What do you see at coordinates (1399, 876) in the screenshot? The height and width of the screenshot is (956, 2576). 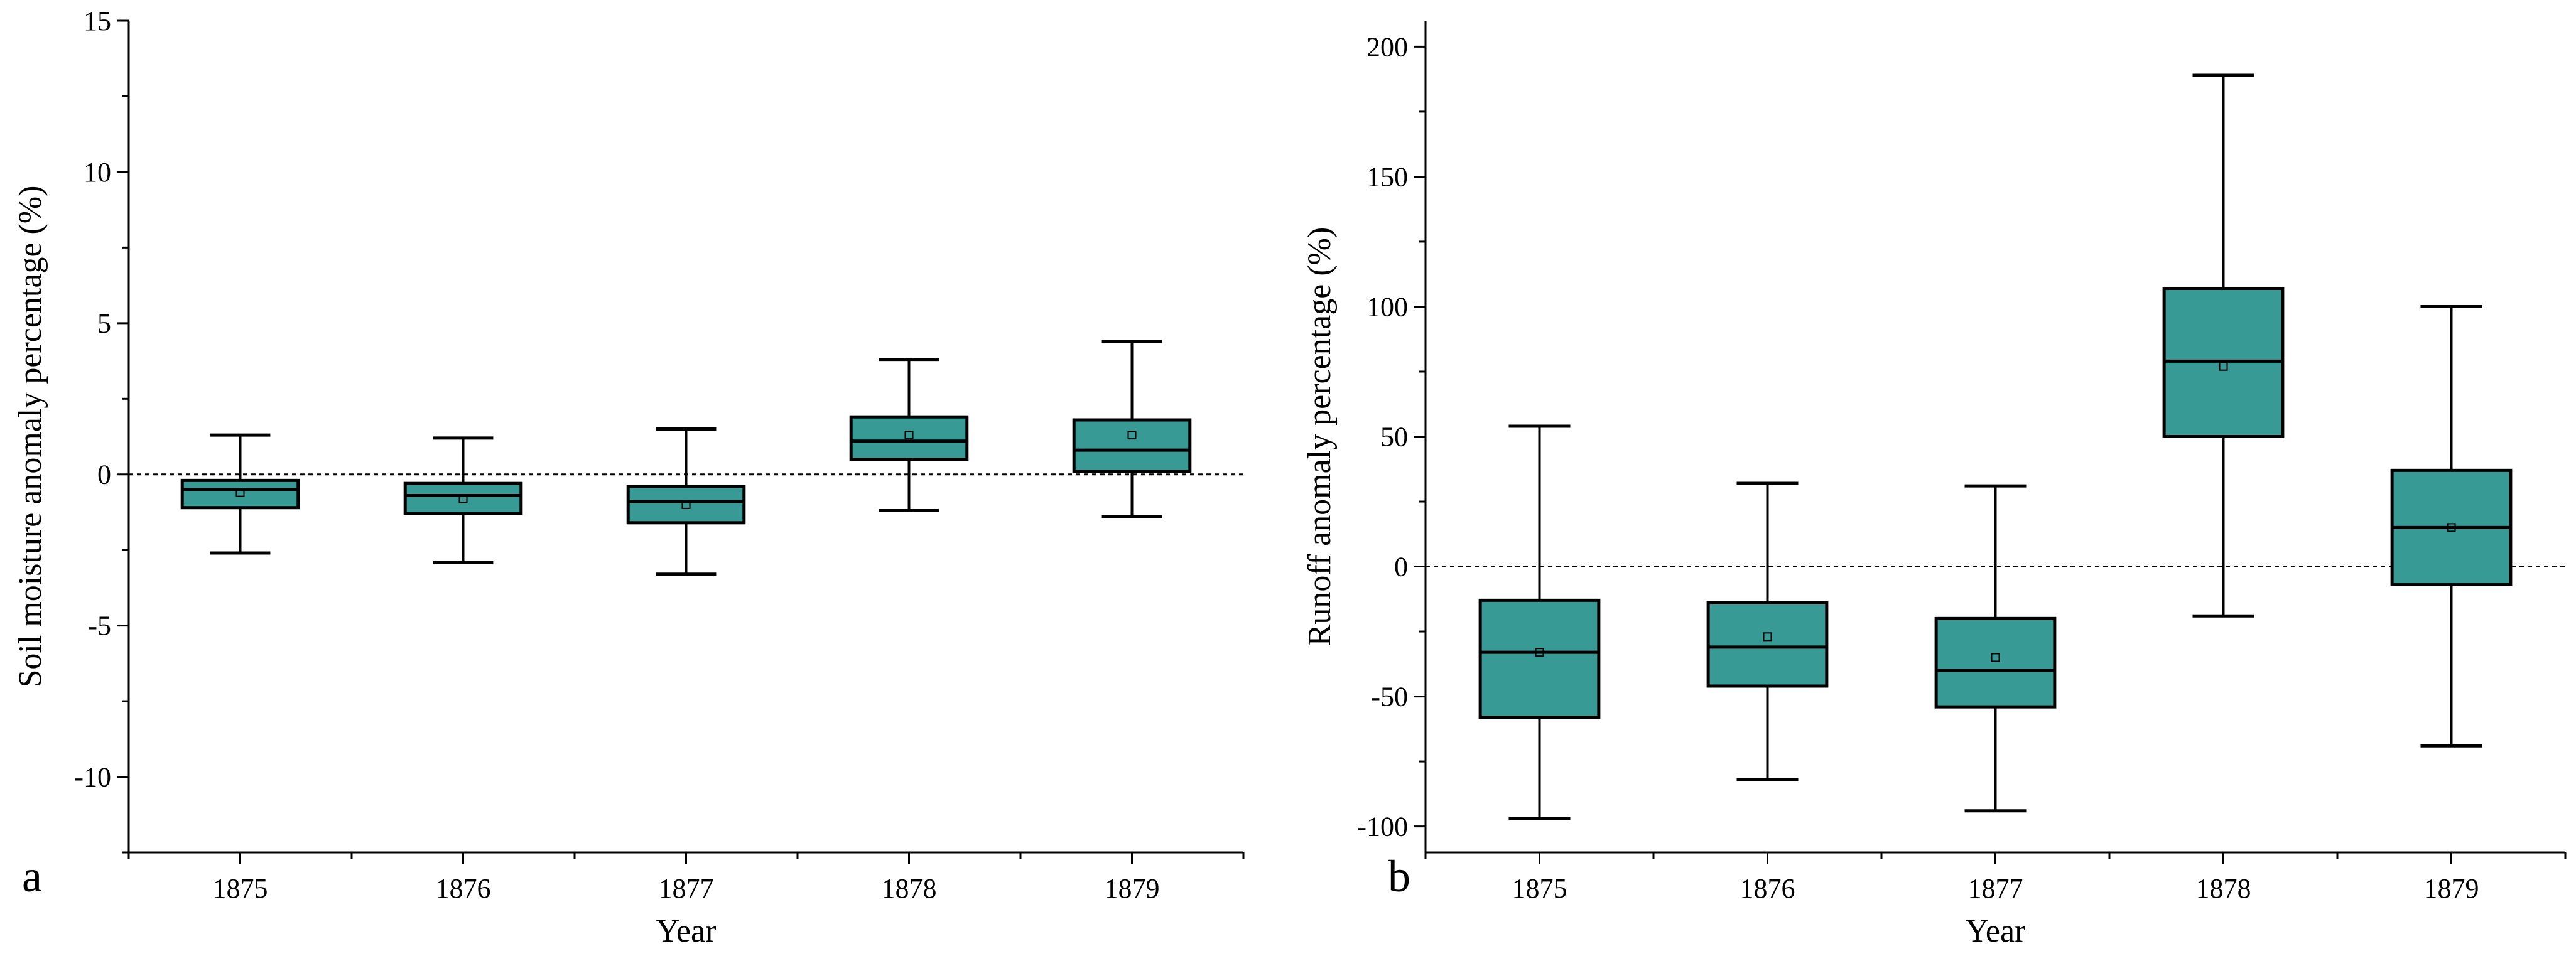 I see `panel-label: b` at bounding box center [1399, 876].